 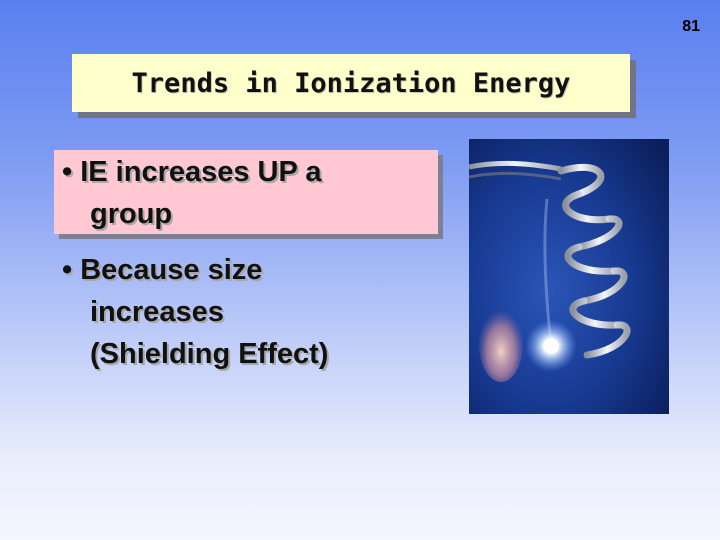 I want to click on slide-title: Trends in Ionization Energy, so click(x=351, y=83).